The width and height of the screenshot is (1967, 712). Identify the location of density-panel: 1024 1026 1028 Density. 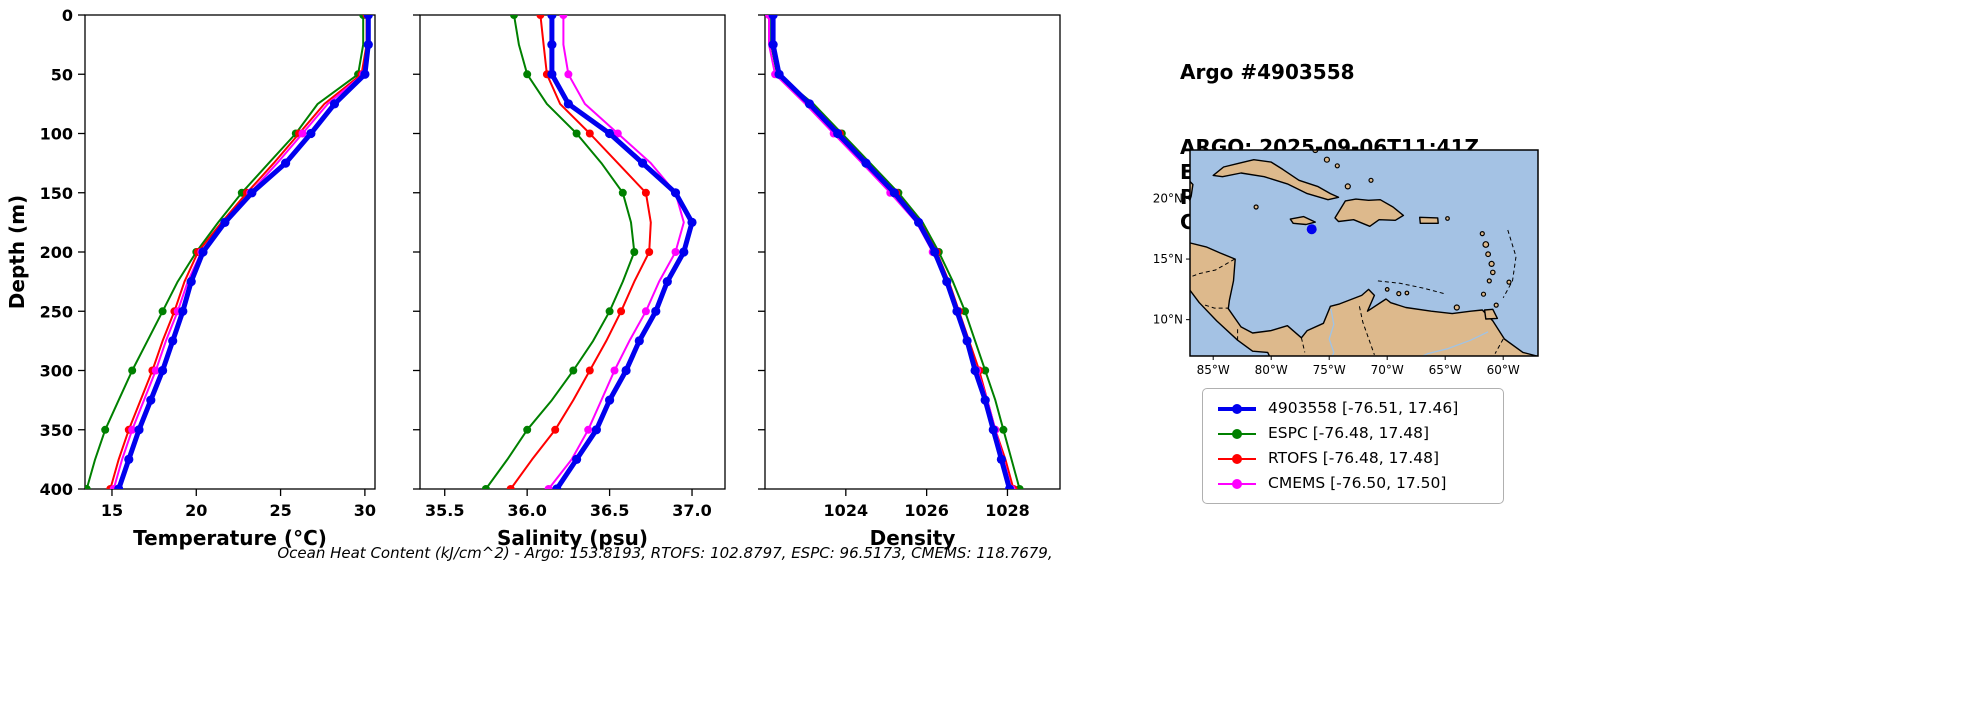
(909, 282).